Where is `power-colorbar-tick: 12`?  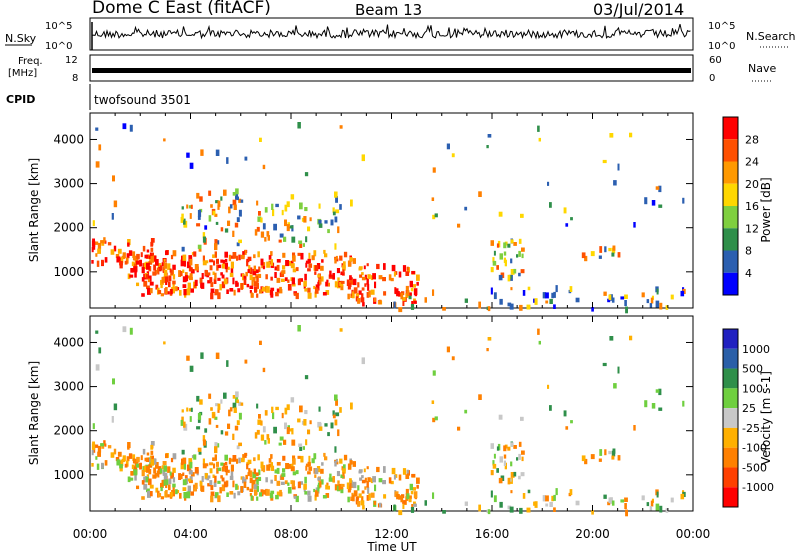 power-colorbar-tick: 12 is located at coordinates (752, 228).